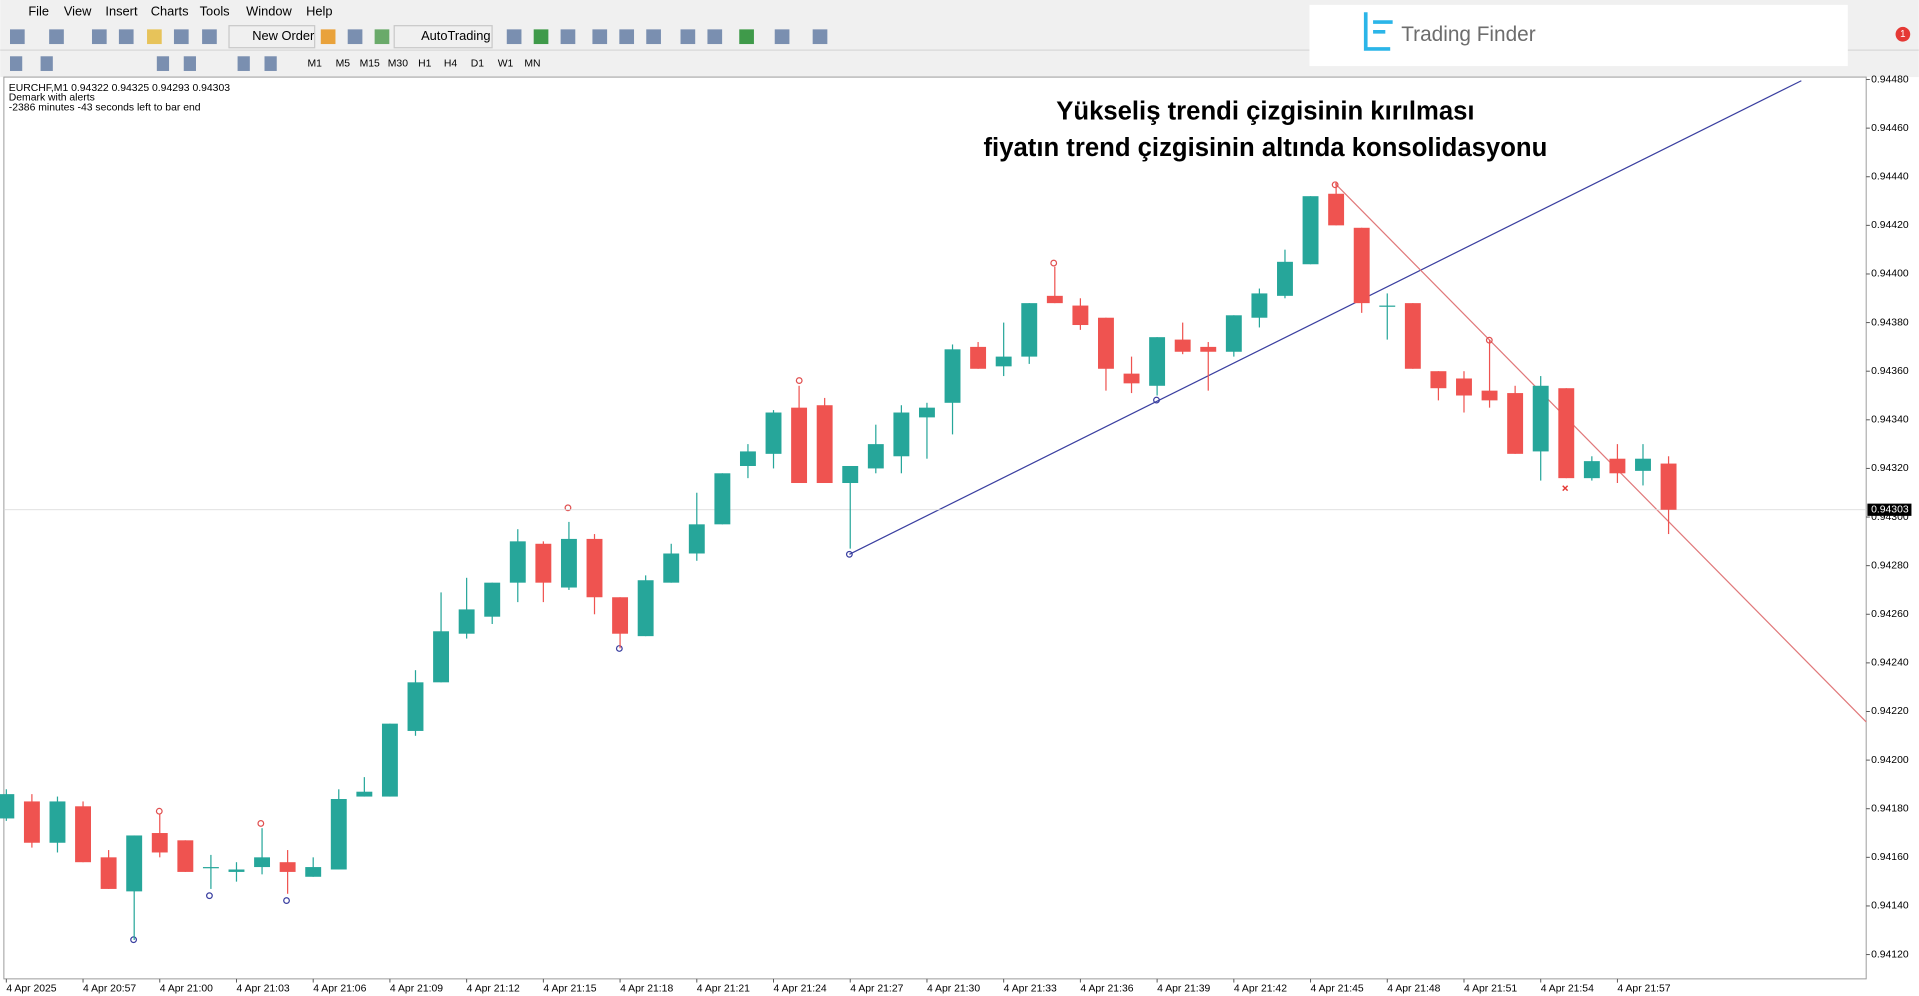 The height and width of the screenshot is (996, 1919). What do you see at coordinates (1890, 614) in the screenshot?
I see `y-tick-label: 0.94260` at bounding box center [1890, 614].